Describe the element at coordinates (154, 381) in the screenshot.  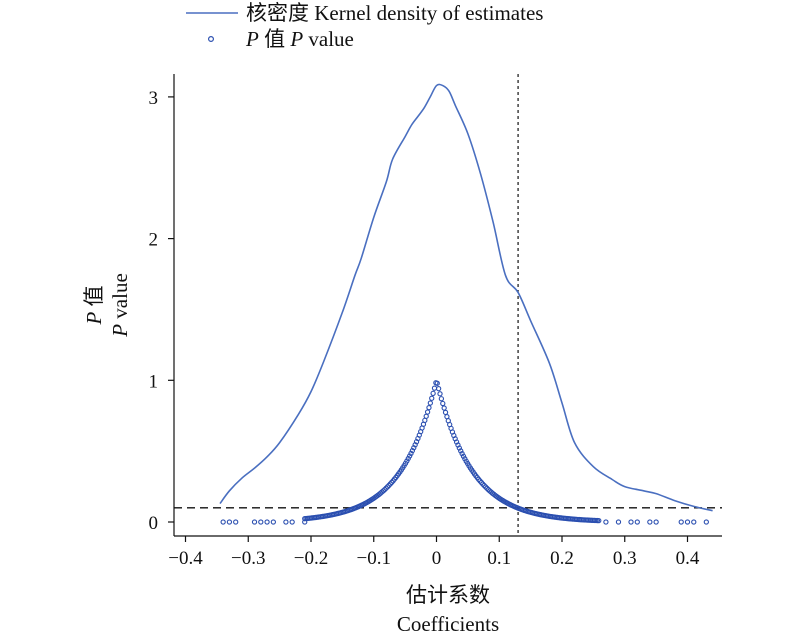
I see `y-tick-label: 1` at that location.